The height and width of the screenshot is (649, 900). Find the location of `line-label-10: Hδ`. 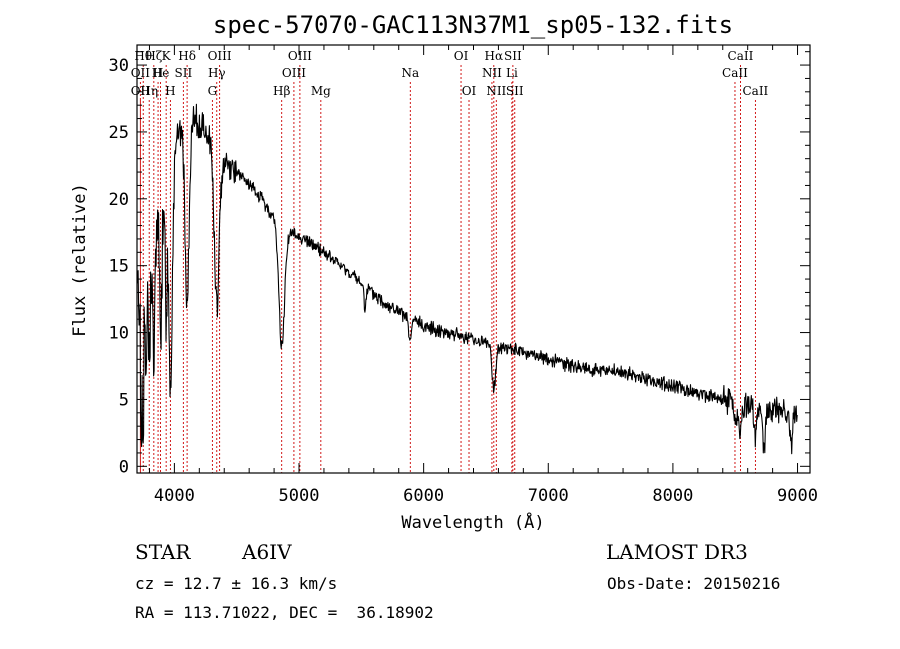

line-label-10: Hδ is located at coordinates (187, 56).